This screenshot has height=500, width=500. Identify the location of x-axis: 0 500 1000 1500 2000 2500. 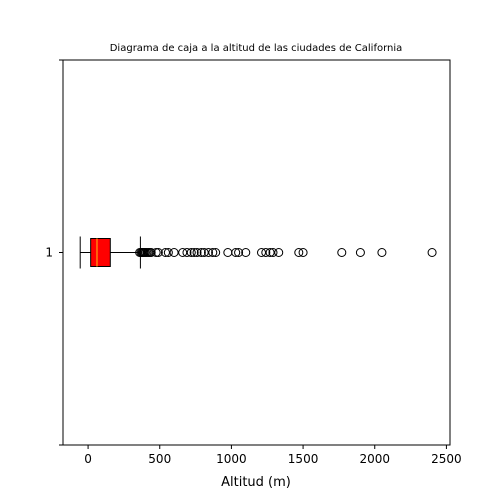
(273, 455).